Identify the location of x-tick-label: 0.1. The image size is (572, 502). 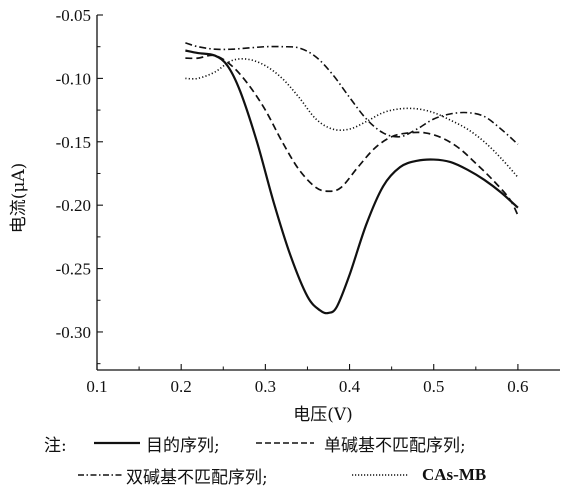
(96, 386).